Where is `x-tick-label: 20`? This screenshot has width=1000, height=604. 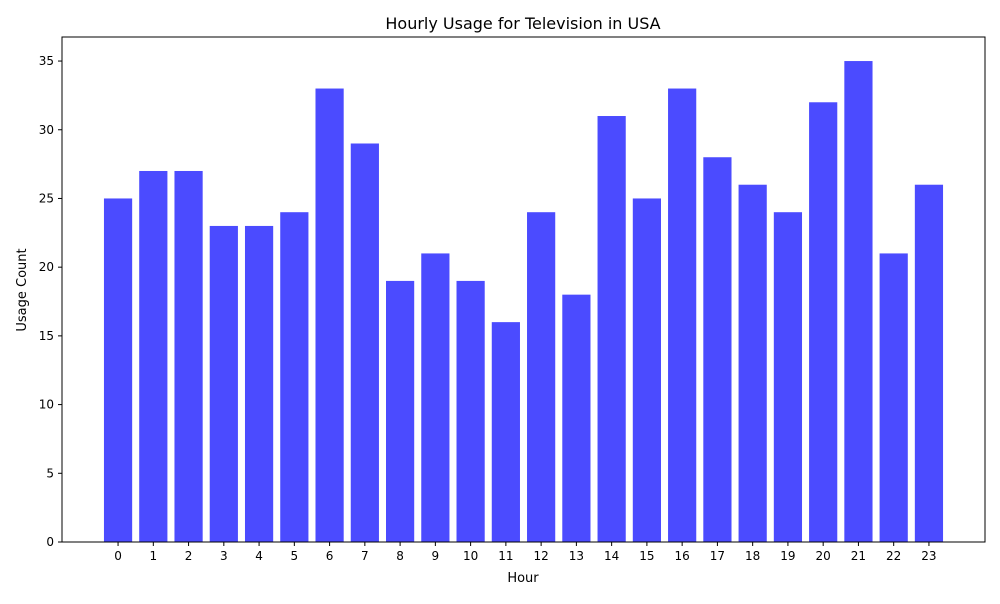 x-tick-label: 20 is located at coordinates (823, 556).